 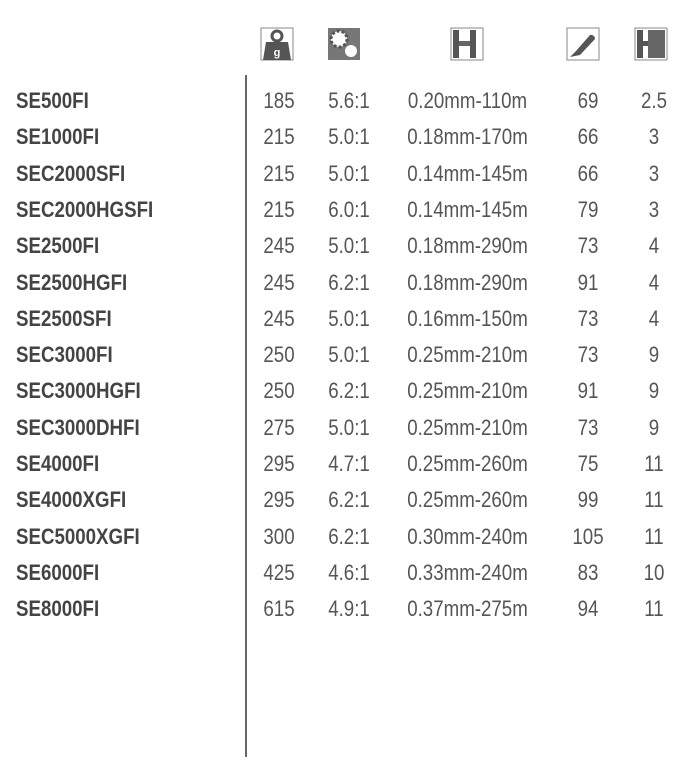 What do you see at coordinates (349, 100) in the screenshot?
I see `gear-ratio-value: 5.6:1` at bounding box center [349, 100].